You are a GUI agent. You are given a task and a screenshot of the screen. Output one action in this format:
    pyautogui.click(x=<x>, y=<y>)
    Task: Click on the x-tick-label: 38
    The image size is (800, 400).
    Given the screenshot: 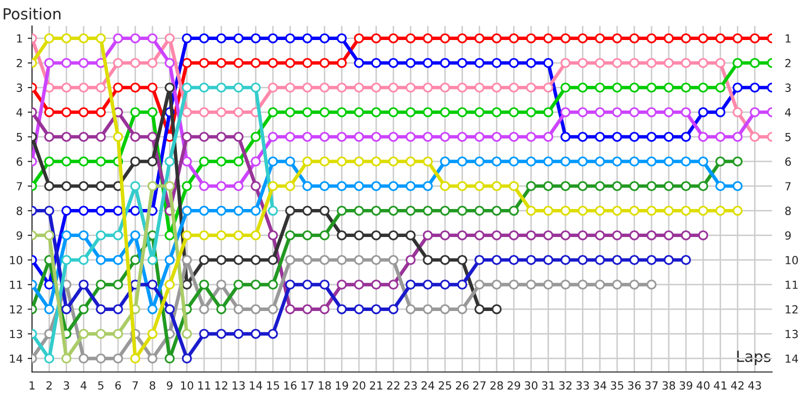 What is the action you would take?
    pyautogui.click(x=669, y=385)
    